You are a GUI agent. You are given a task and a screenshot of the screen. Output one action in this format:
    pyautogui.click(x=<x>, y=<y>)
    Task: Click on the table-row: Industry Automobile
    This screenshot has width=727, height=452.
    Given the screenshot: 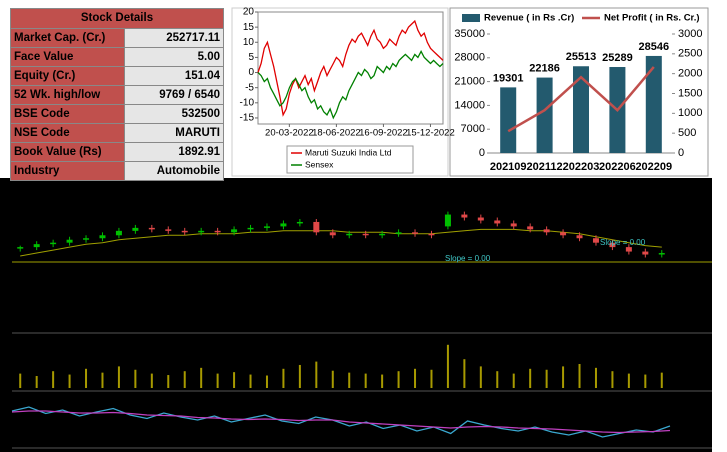 What is the action you would take?
    pyautogui.click(x=117, y=171)
    